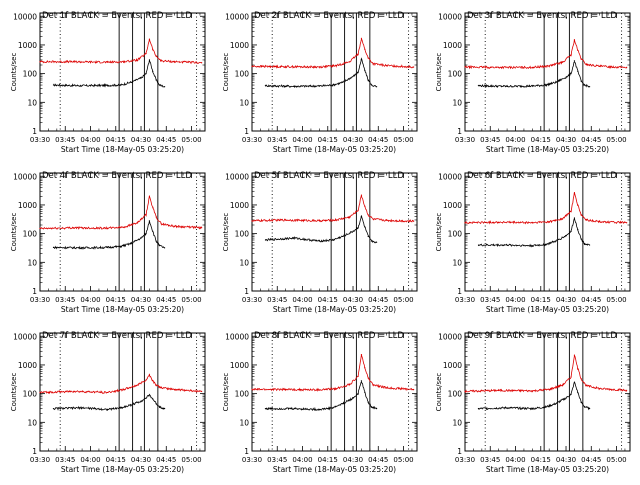 The height and width of the screenshot is (485, 640). What do you see at coordinates (117, 336) in the screenshot?
I see `chart-title: Det 7f BLACK = Events, RED = LLD` at bounding box center [117, 336].